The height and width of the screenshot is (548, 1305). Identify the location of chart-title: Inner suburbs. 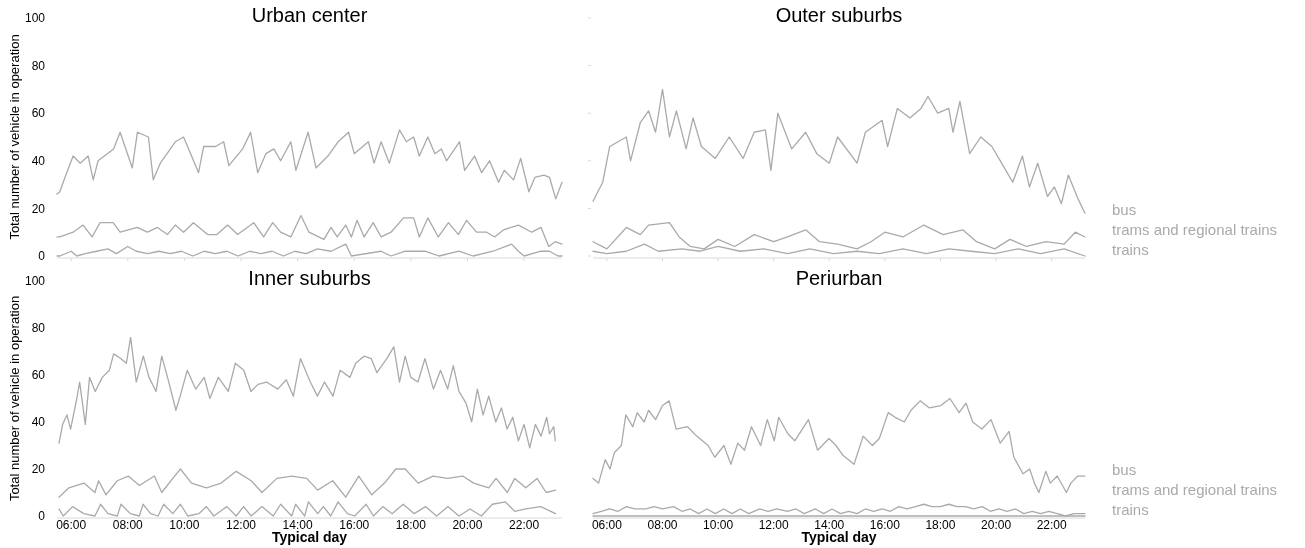
(309, 278).